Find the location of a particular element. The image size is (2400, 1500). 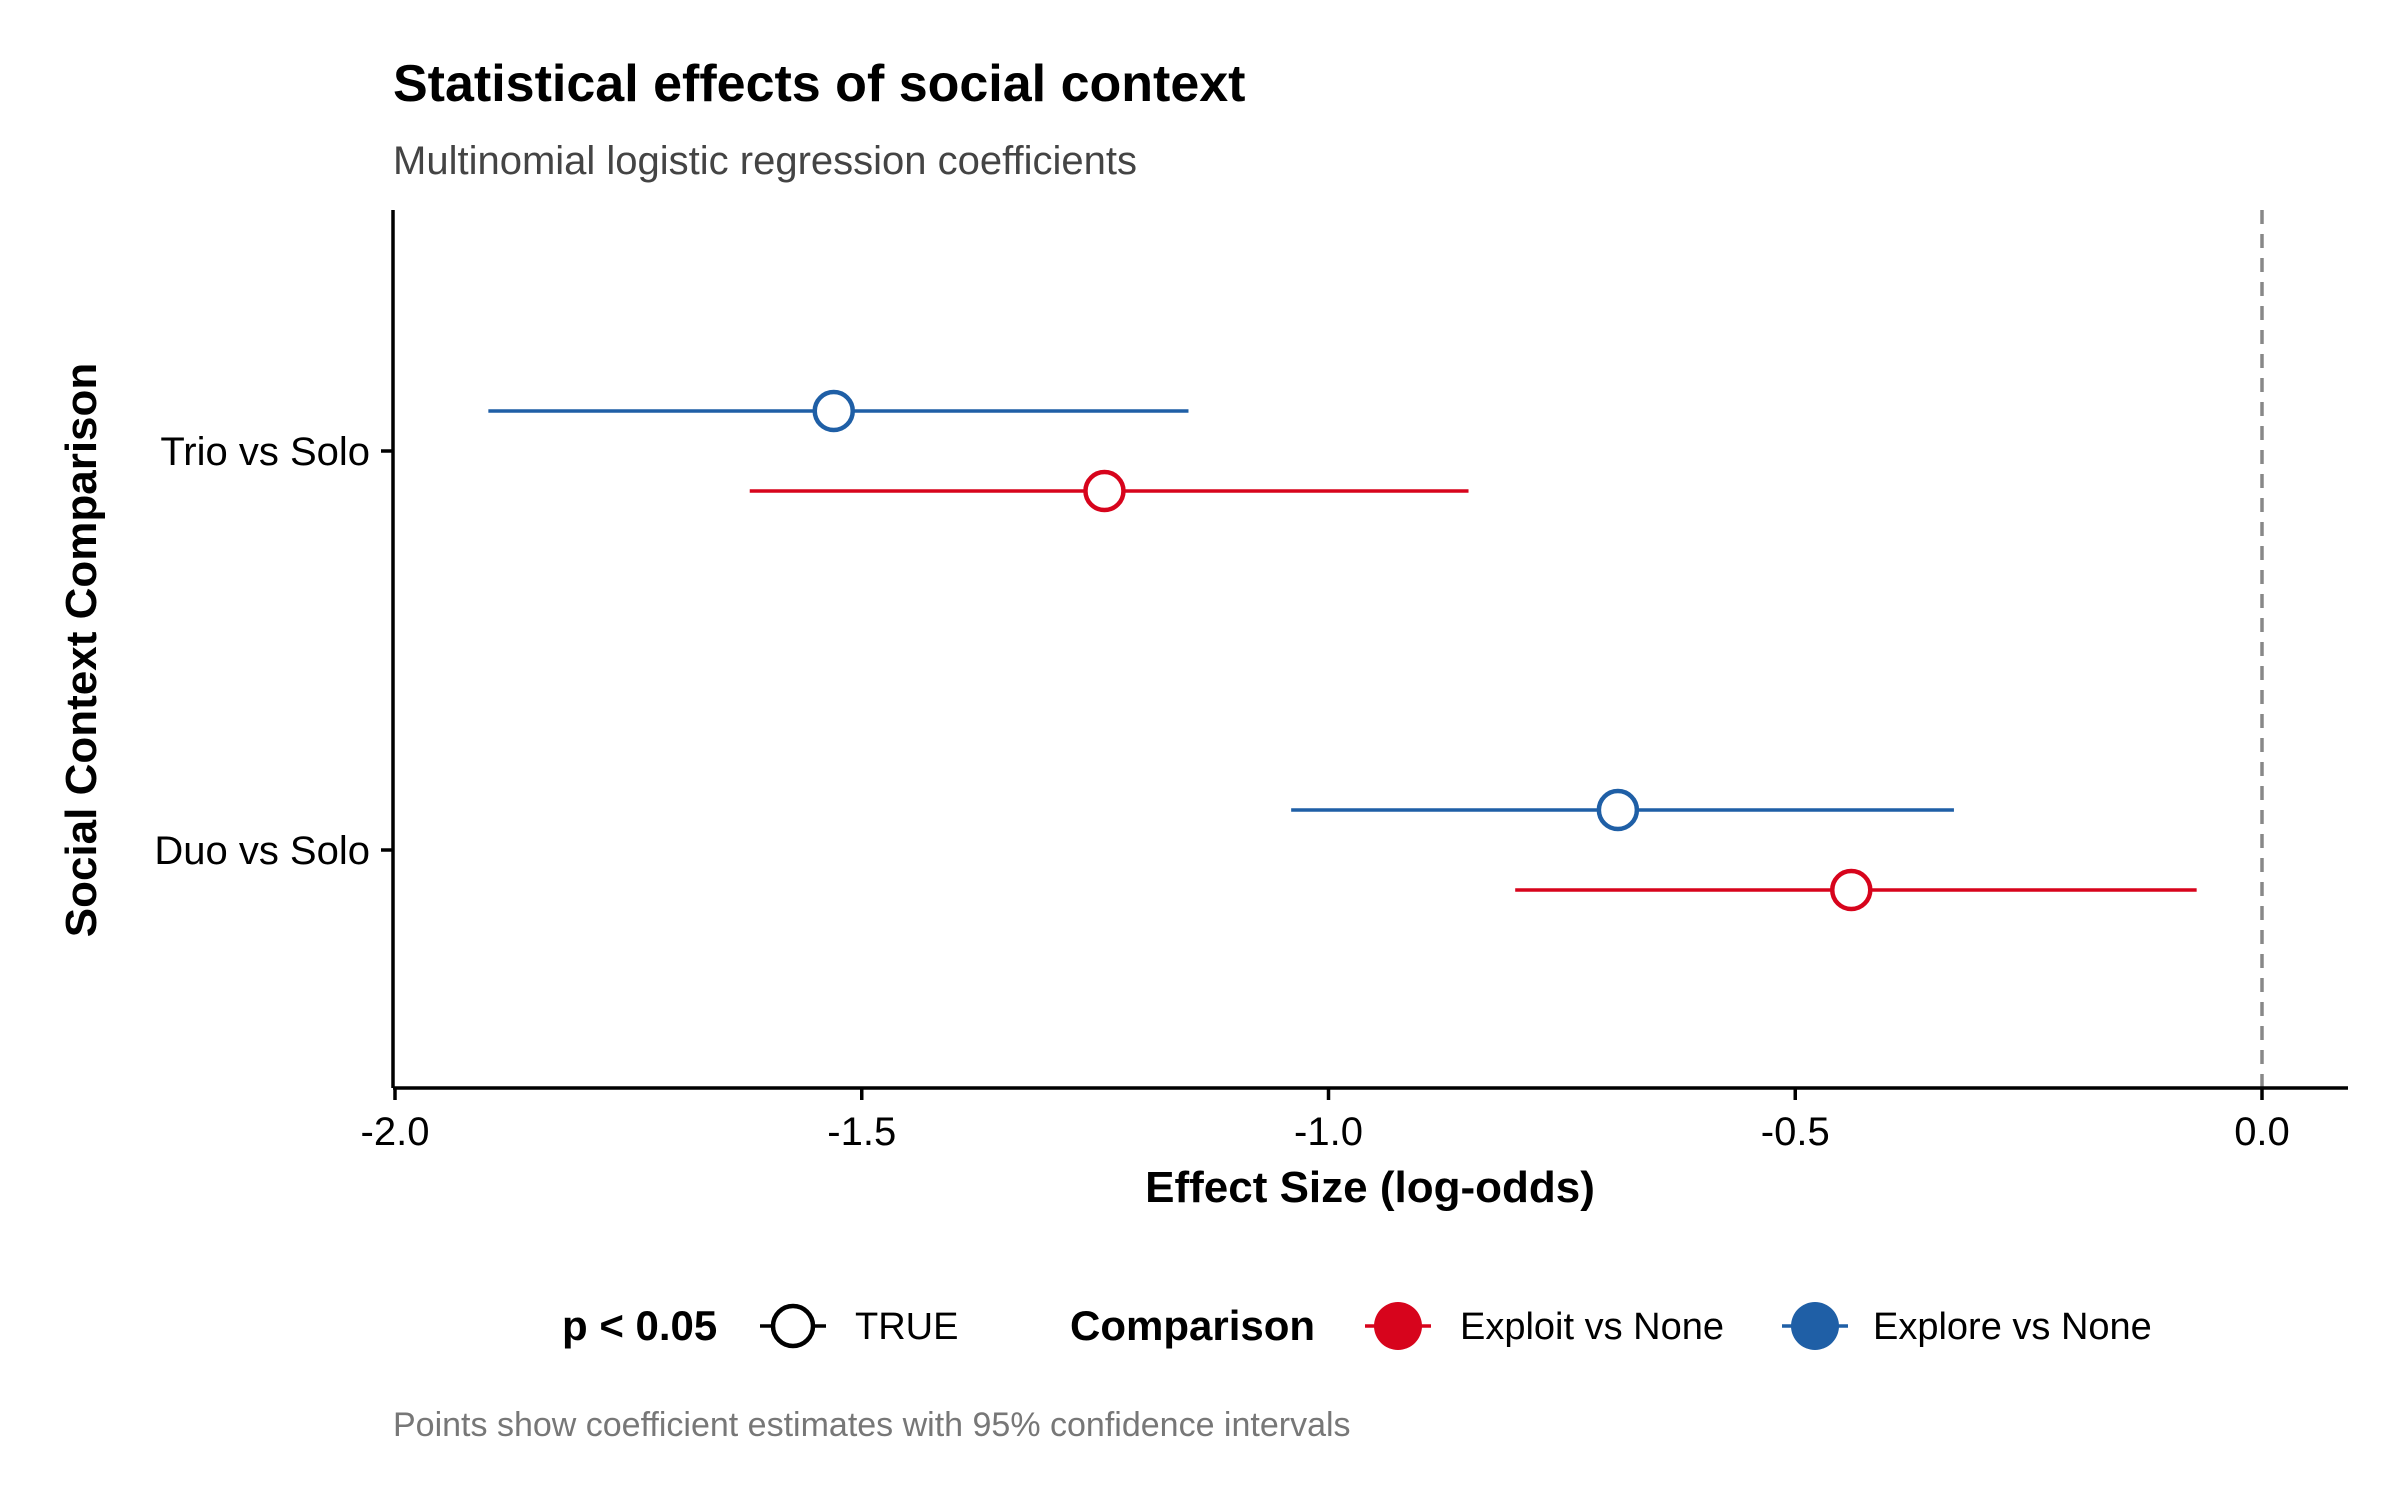

legend-significance-key-circle is located at coordinates (793, 1326).